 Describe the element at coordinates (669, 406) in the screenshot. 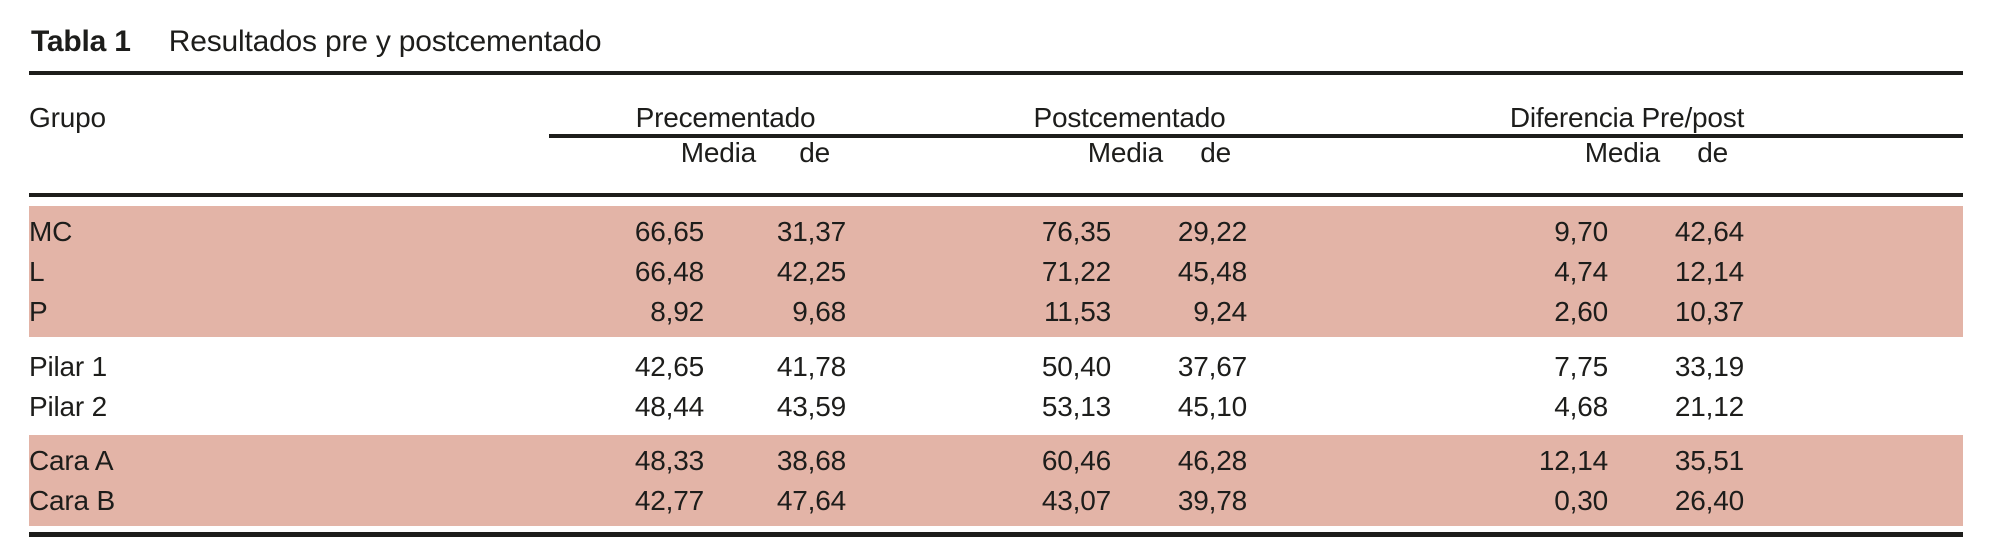

I see `value-cell: 48,44` at that location.